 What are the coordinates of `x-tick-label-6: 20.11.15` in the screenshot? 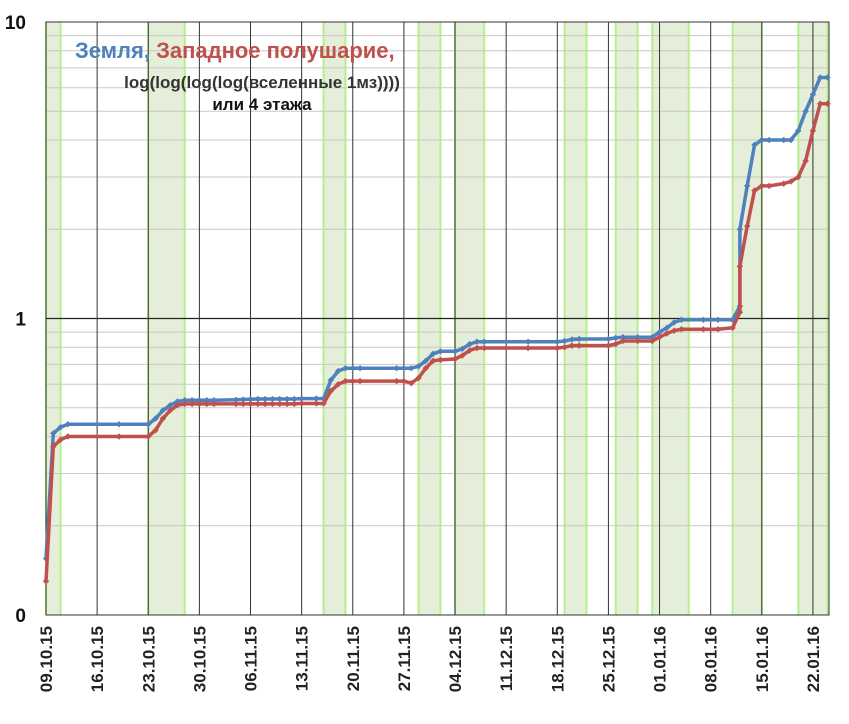 It's located at (353, 658).